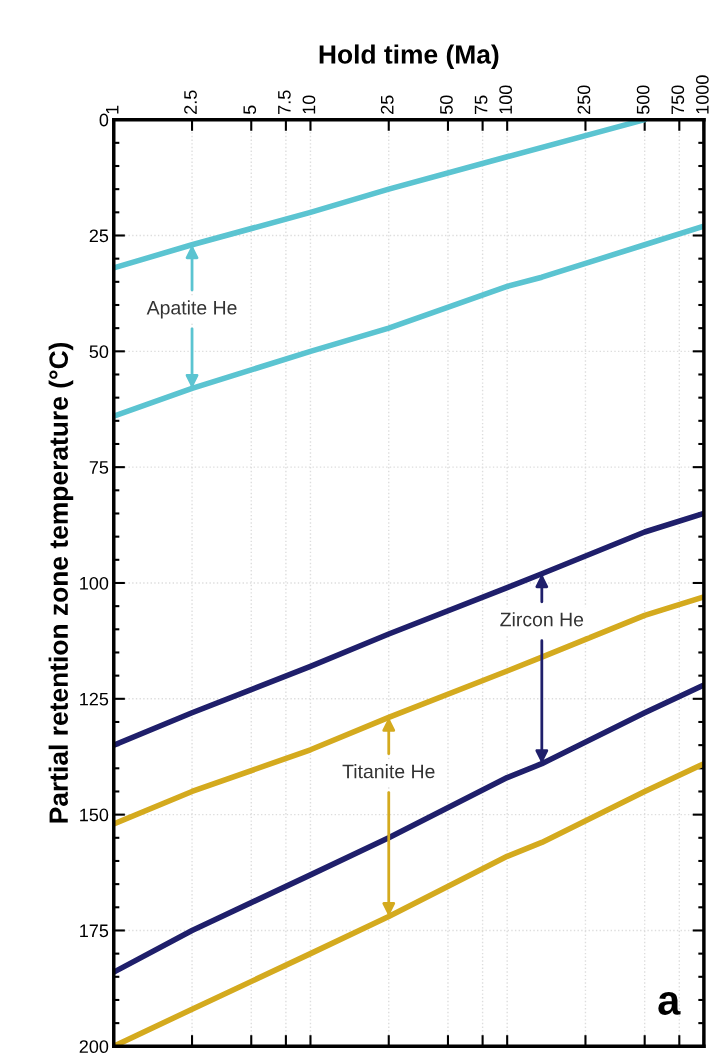  Describe the element at coordinates (284, 102) in the screenshot. I see `x-tick-label: 7.5` at that location.